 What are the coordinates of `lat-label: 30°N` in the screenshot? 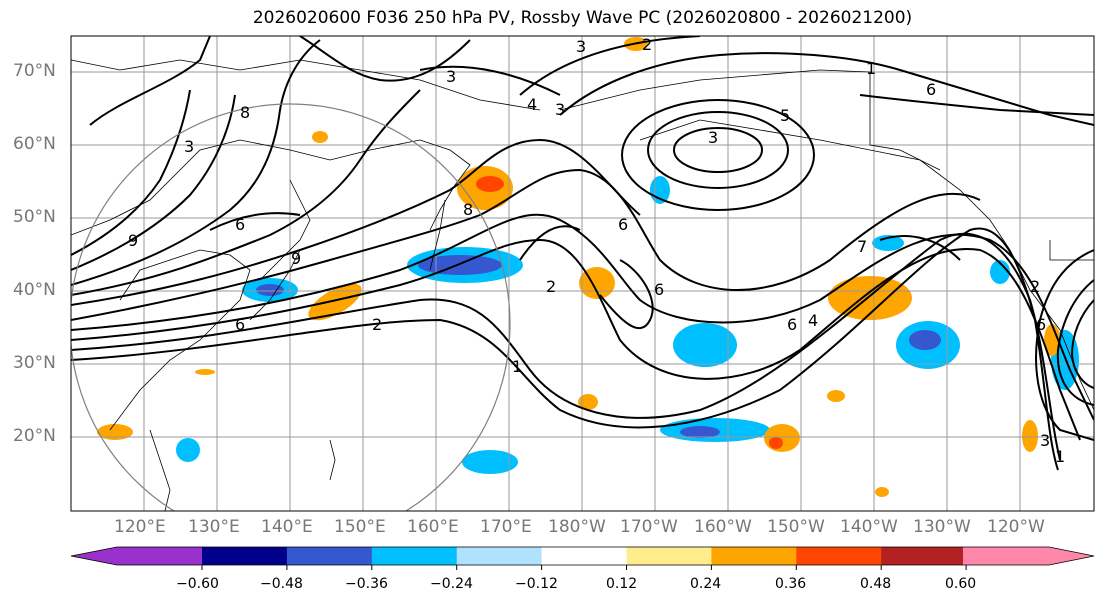 It's located at (34, 363).